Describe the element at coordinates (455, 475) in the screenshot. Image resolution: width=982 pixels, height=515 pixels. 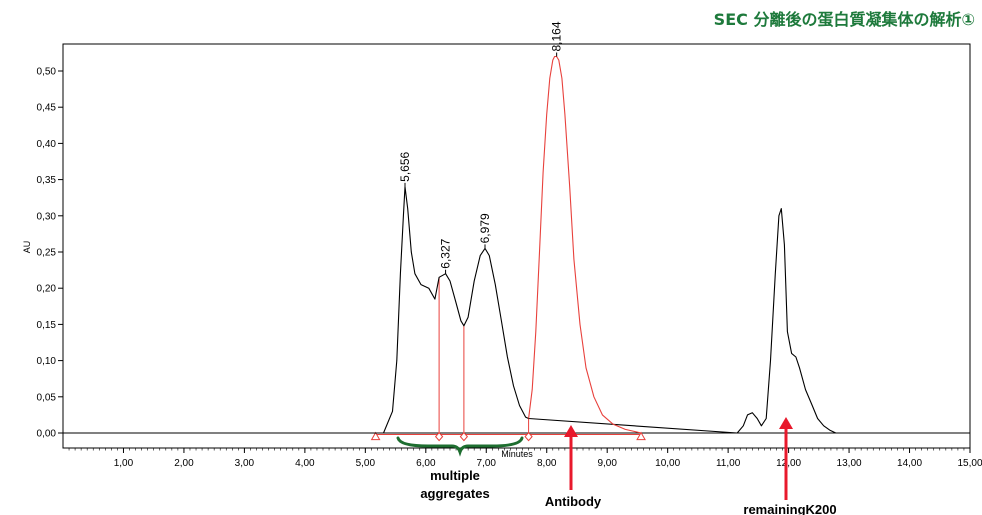
I see `aggregates-label: multiple` at that location.